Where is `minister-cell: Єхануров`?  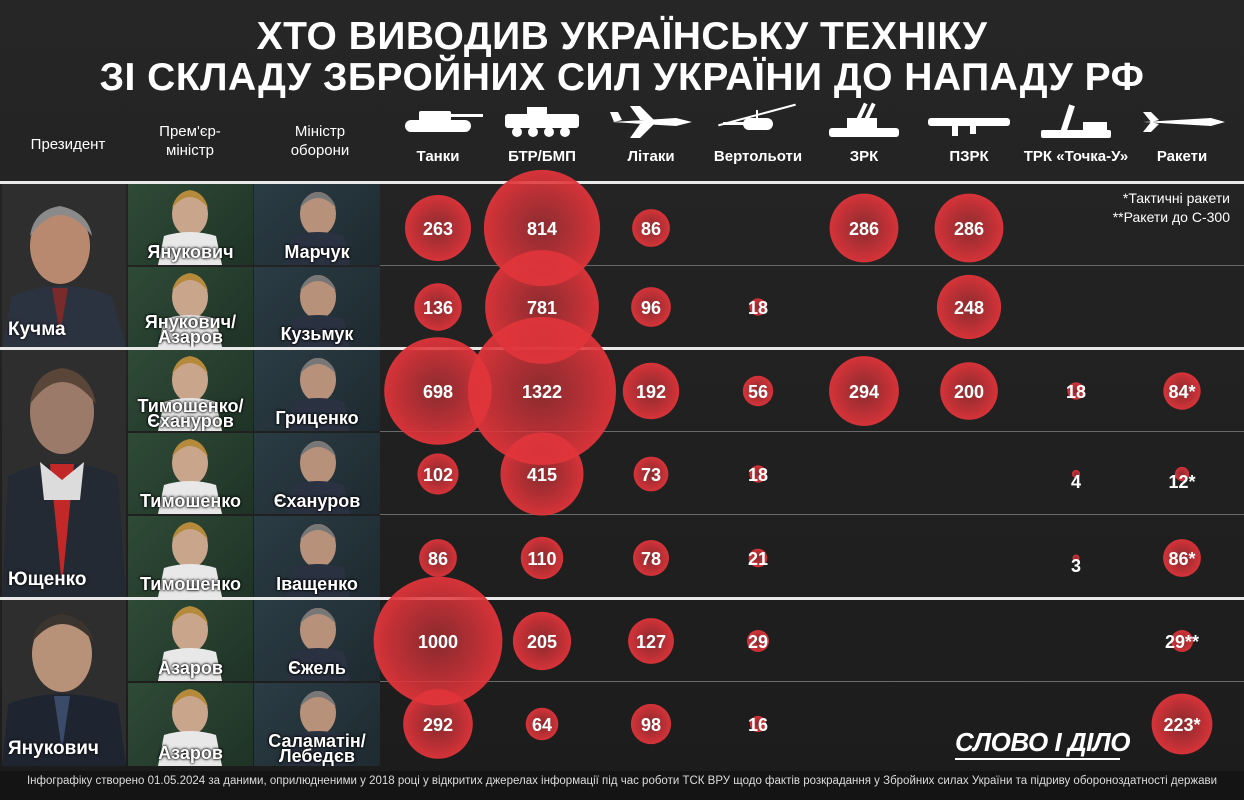
minister-cell: Єхануров is located at coordinates (317, 473).